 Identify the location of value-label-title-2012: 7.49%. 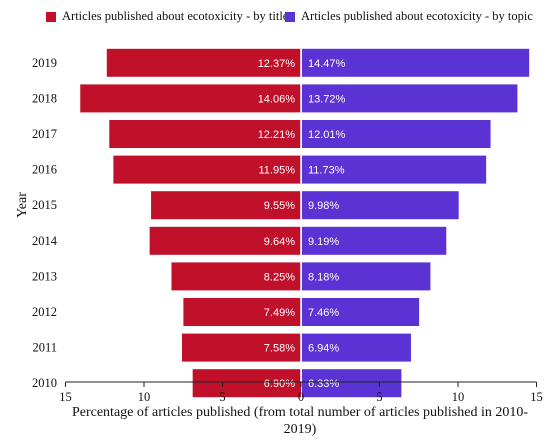
(279, 313).